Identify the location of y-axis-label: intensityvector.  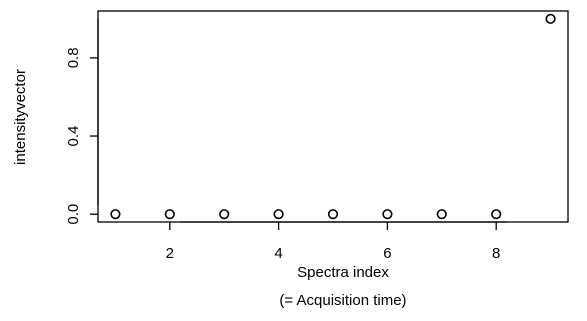
(20, 117).